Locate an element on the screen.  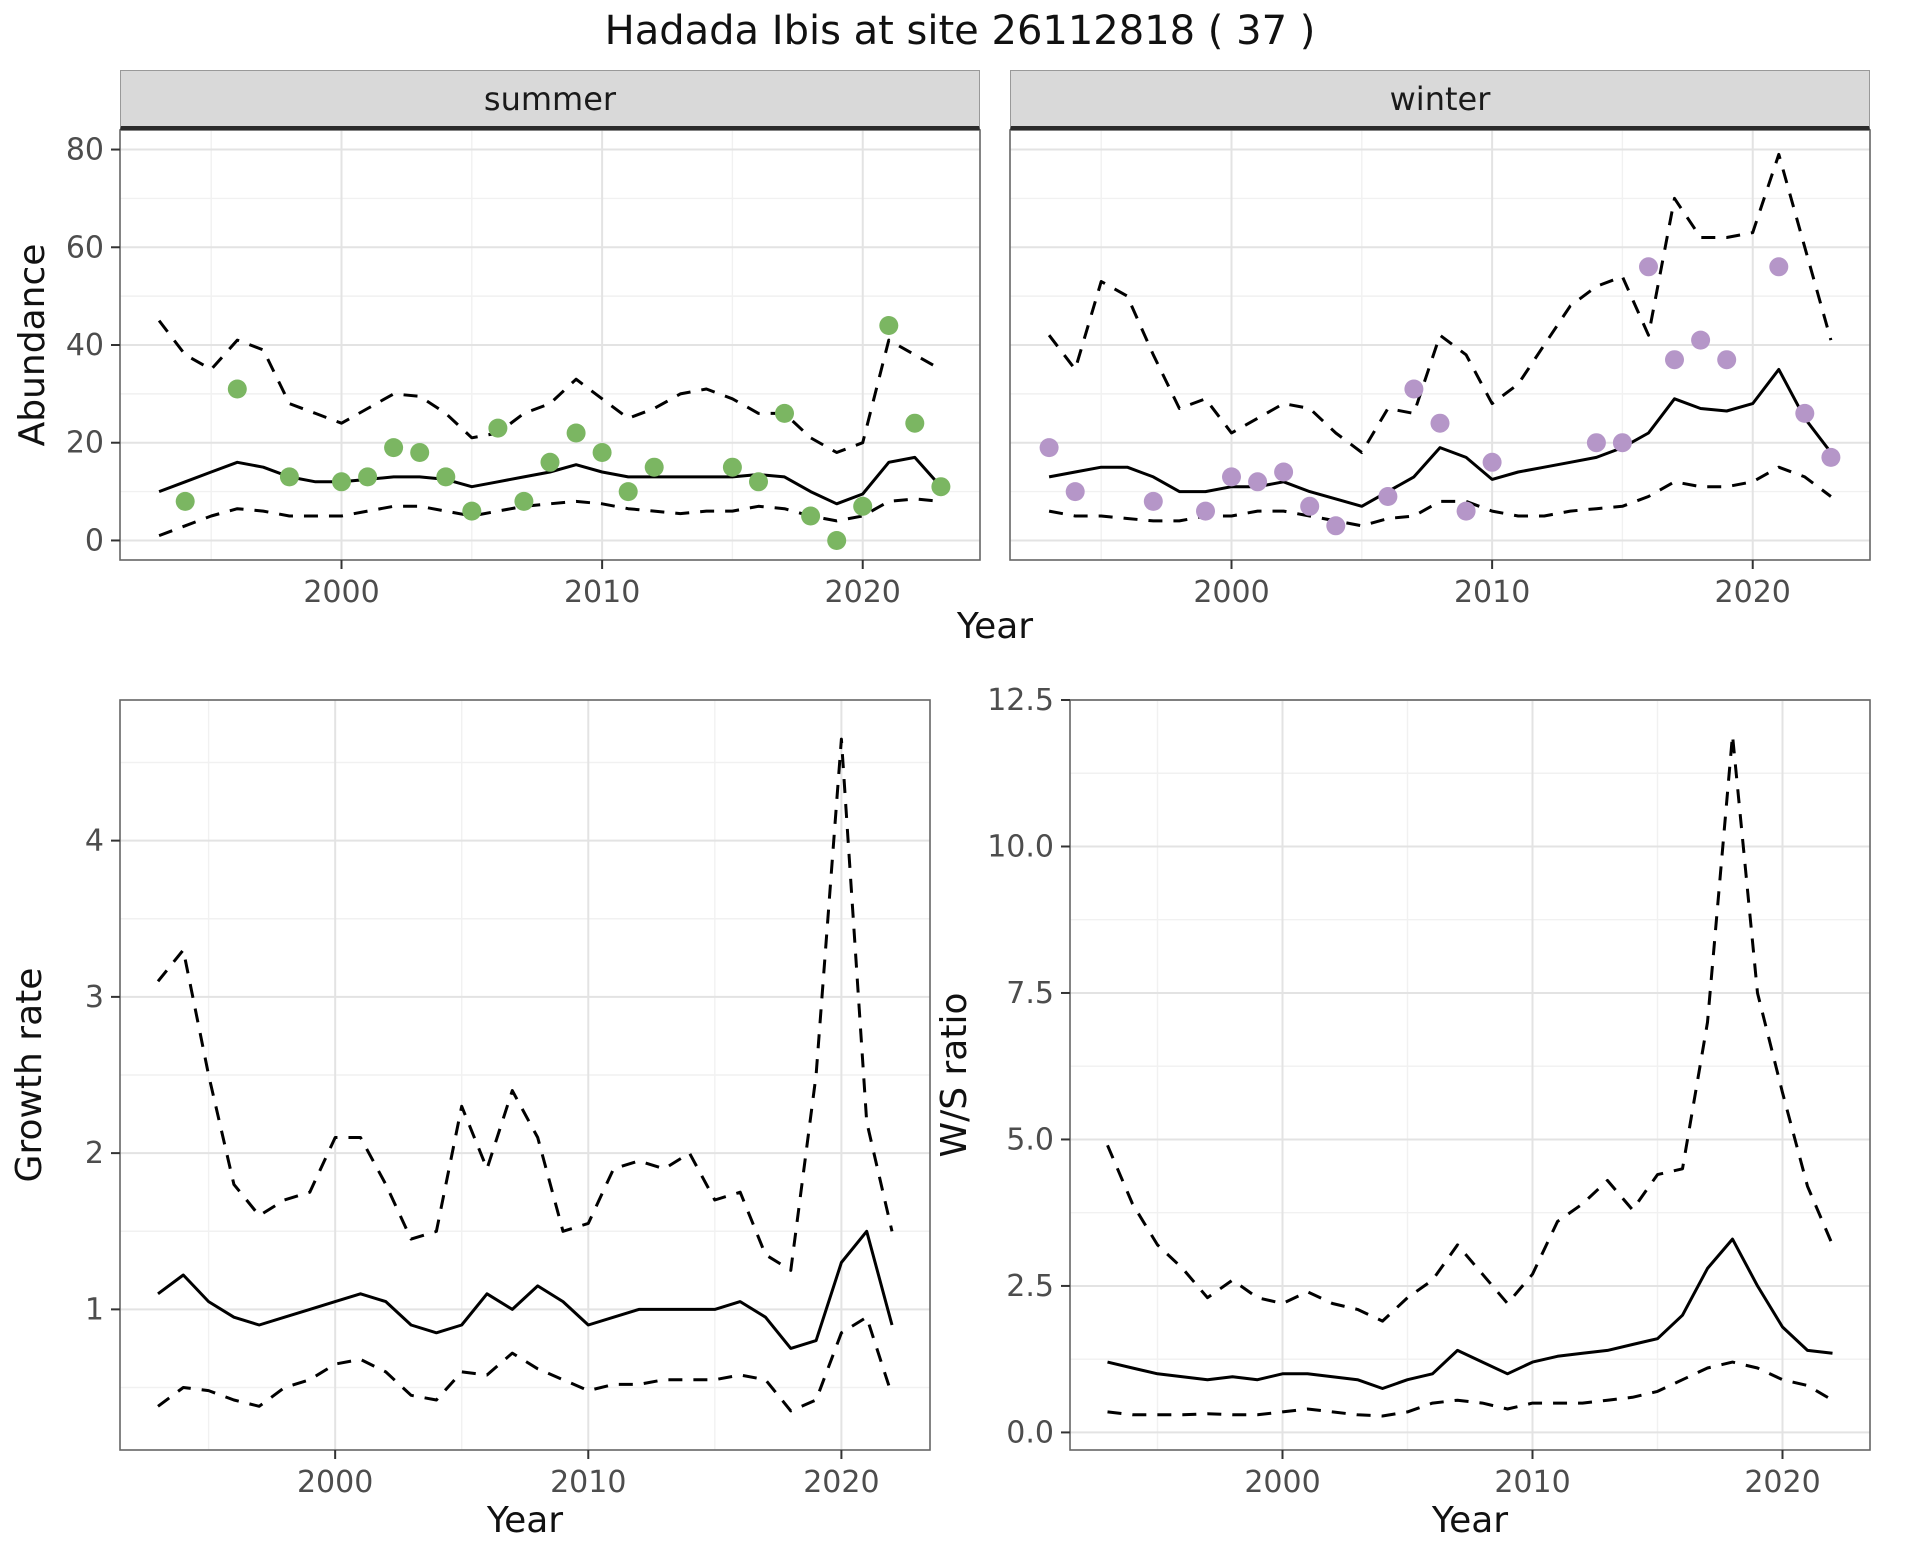
y-tick-label: 10.0 is located at coordinates (1020, 846).